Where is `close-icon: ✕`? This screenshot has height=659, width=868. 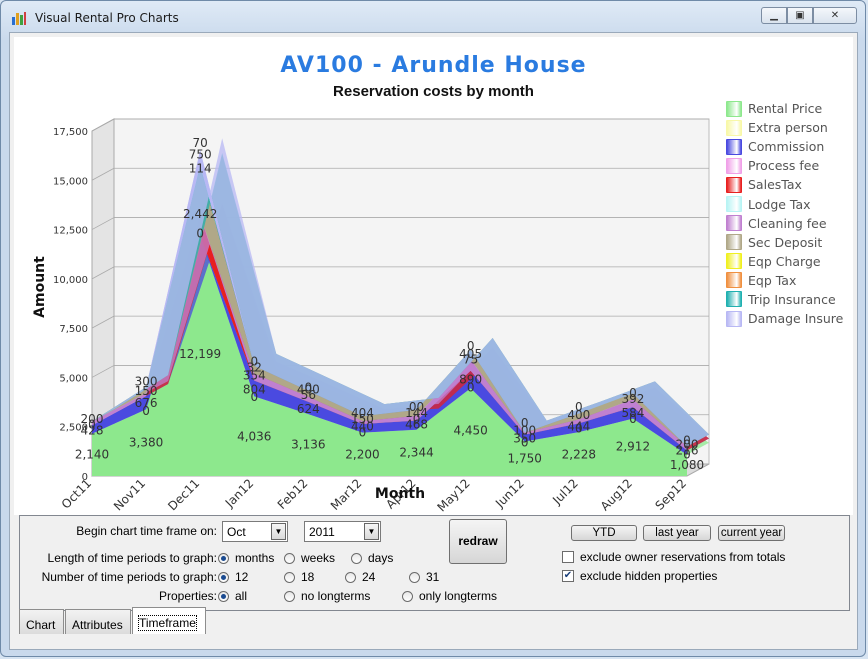 close-icon: ✕ is located at coordinates (835, 15).